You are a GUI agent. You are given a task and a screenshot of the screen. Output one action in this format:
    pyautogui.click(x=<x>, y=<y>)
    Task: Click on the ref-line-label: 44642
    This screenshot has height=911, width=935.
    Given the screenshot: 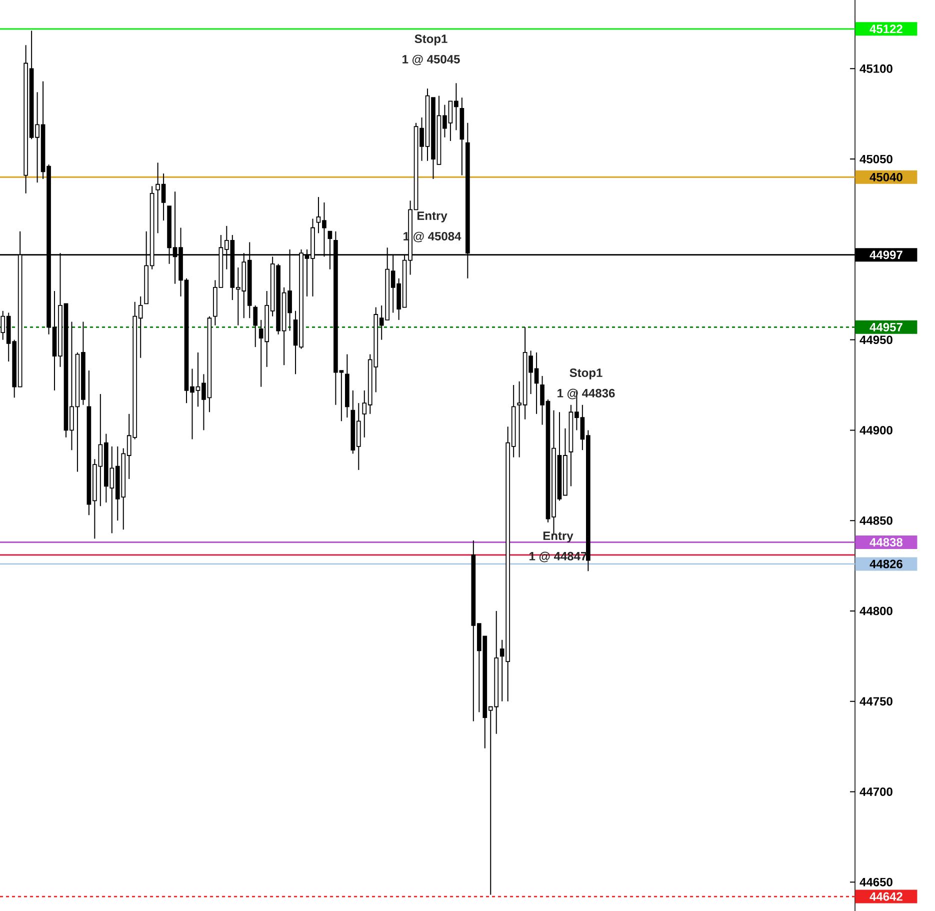 What is the action you would take?
    pyautogui.click(x=886, y=896)
    